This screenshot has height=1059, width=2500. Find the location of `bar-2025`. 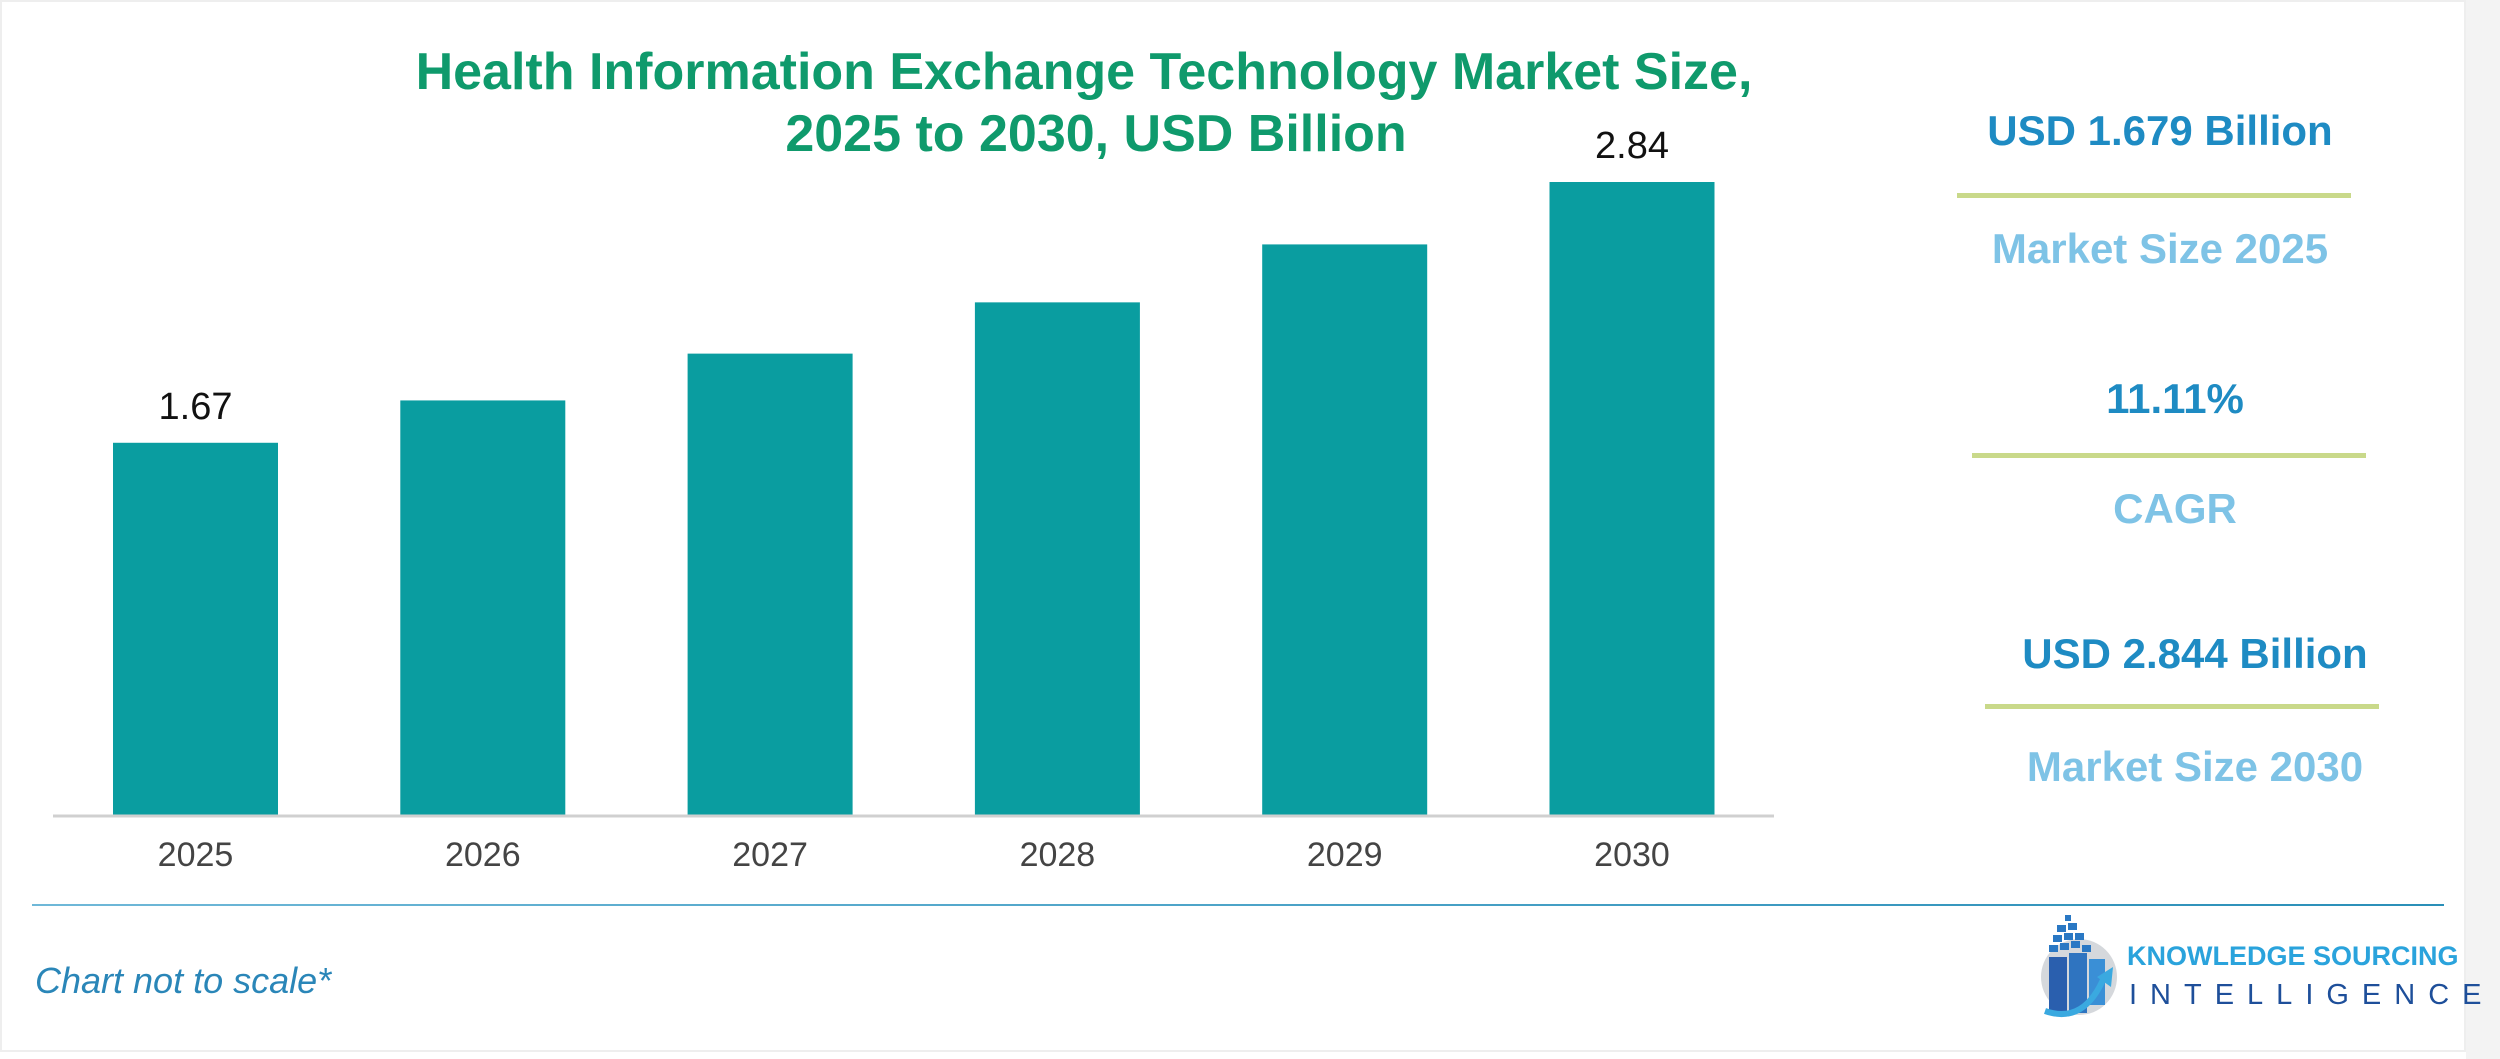

bar-2025 is located at coordinates (195, 628).